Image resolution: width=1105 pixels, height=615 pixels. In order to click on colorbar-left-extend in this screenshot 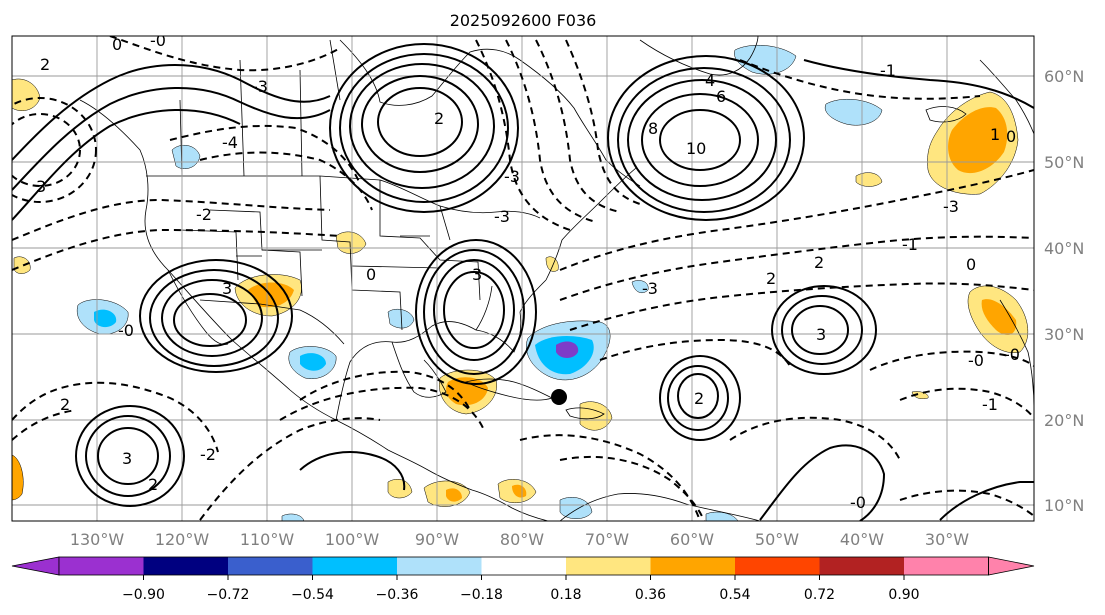, I will do `click(35, 566)`.